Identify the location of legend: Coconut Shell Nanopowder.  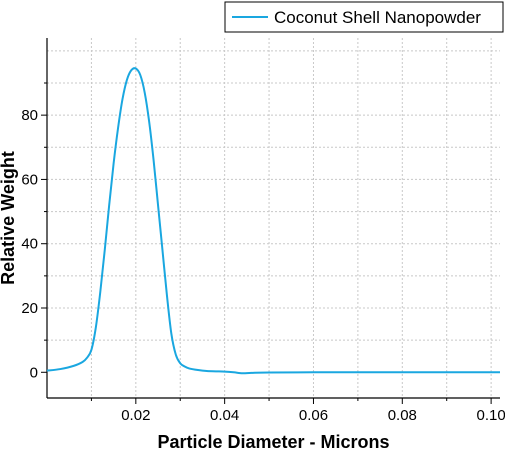
(364, 17).